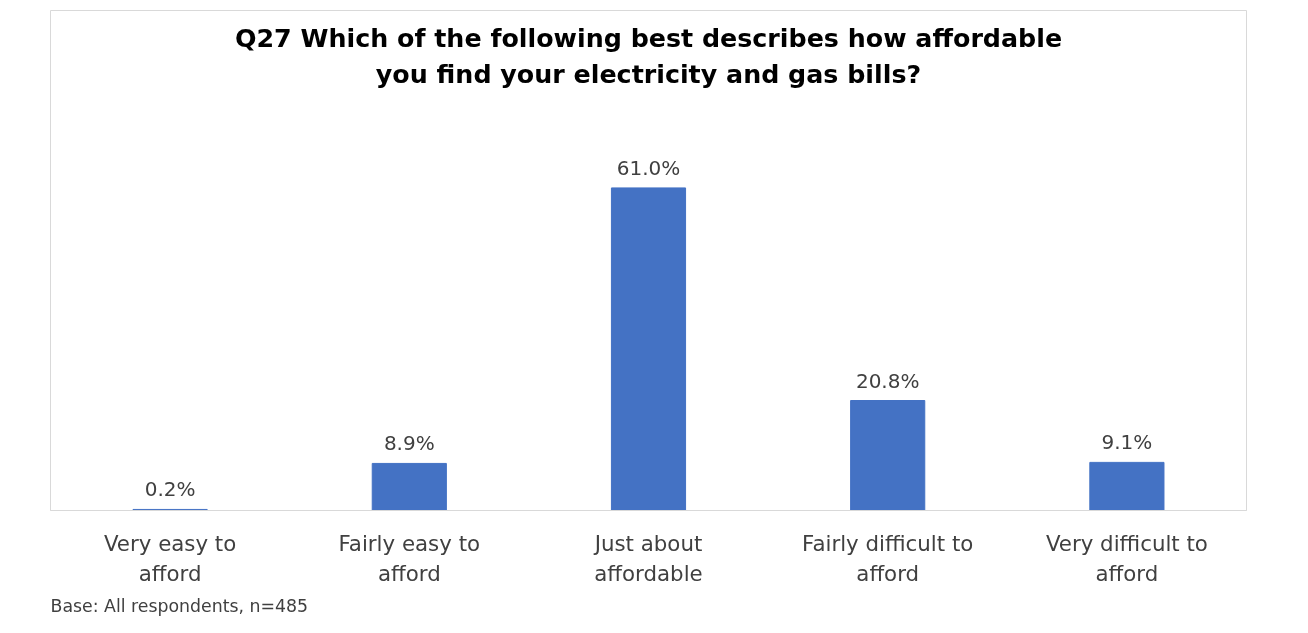 This screenshot has height=633, width=1308. I want to click on data-label: 20.8%, so click(887, 380).